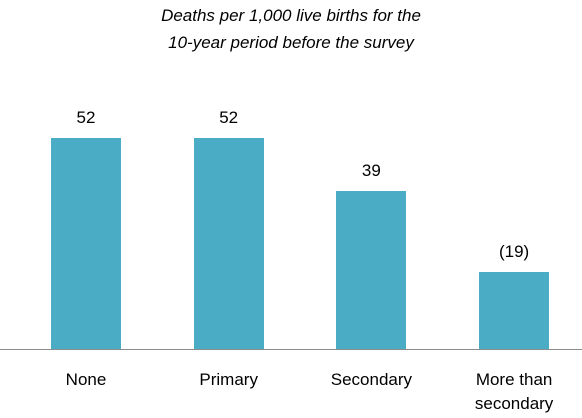 The image size is (582, 418). What do you see at coordinates (514, 391) in the screenshot?
I see `x-tick-label: More than secondary` at bounding box center [514, 391].